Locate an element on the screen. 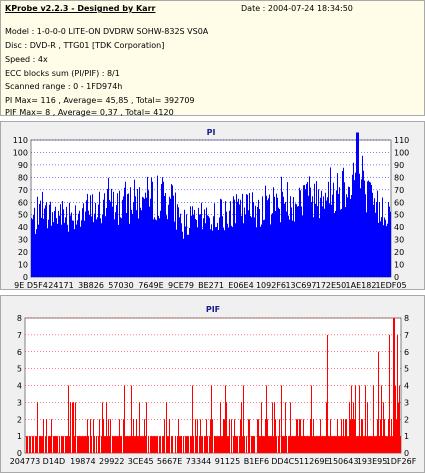 Image resolution: width=425 pixels, height=473 pixels. x-tick-label: 24171 is located at coordinates (60, 285).